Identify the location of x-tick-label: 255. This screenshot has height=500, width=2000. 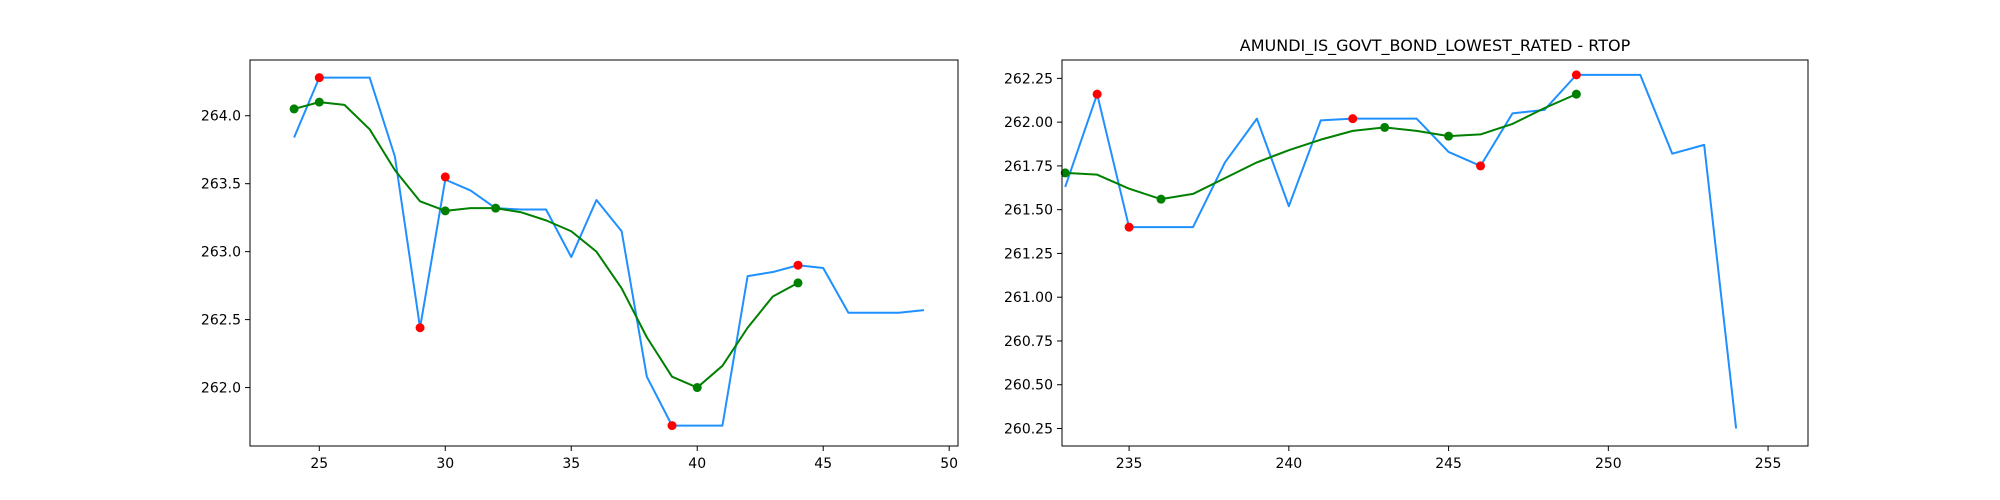
(1768, 464).